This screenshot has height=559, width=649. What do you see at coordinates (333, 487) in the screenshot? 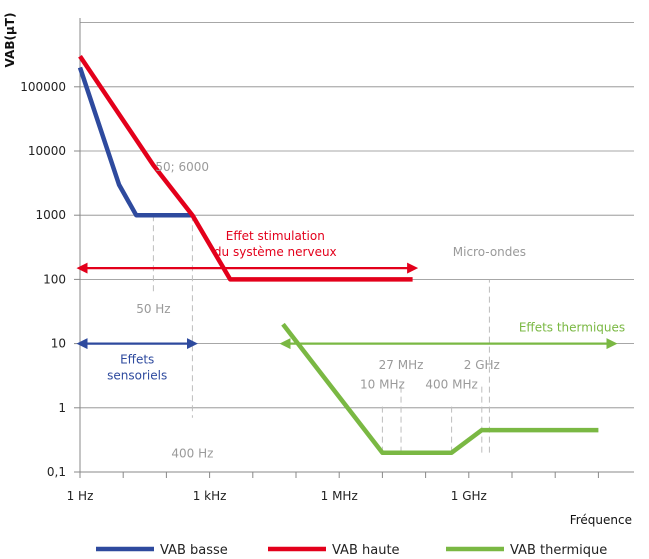
I see `x-ticks: 1 Hz 1 kHz 1 MHz 1 GHz` at bounding box center [333, 487].